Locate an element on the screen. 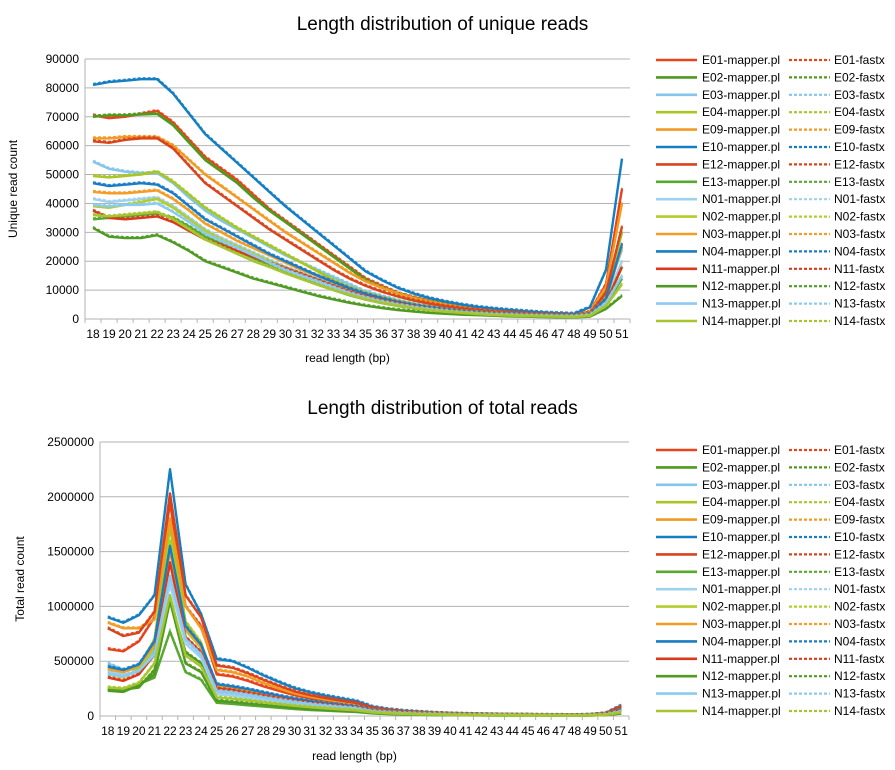 This screenshot has height=770, width=895. y-tick-label: 1500000 is located at coordinates (70, 552).